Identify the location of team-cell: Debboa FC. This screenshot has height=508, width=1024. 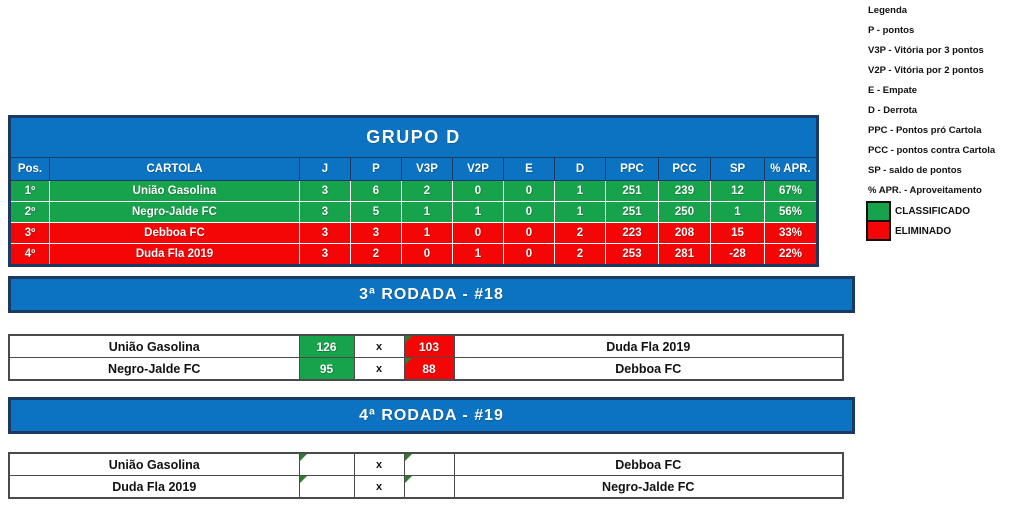
(174, 233).